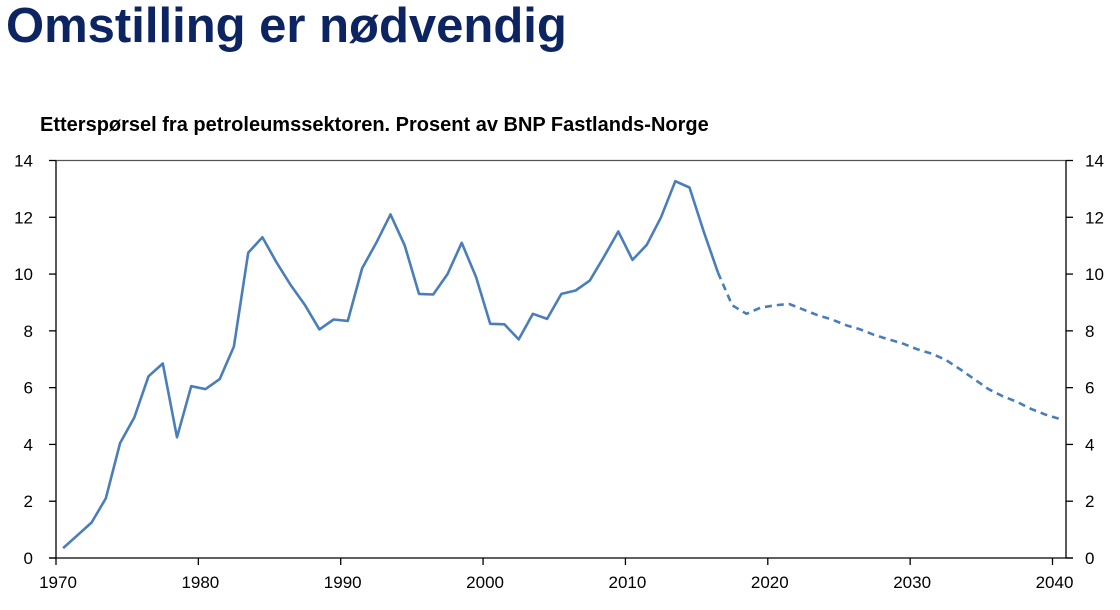  I want to click on x-tick-label: 1970, so click(58, 582).